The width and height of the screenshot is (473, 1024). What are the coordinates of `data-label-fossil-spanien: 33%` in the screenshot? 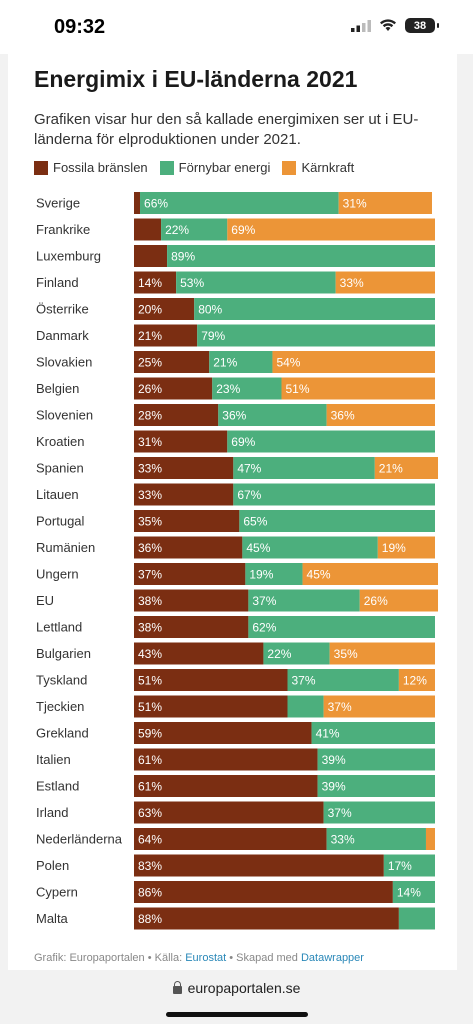 It's located at (150, 469).